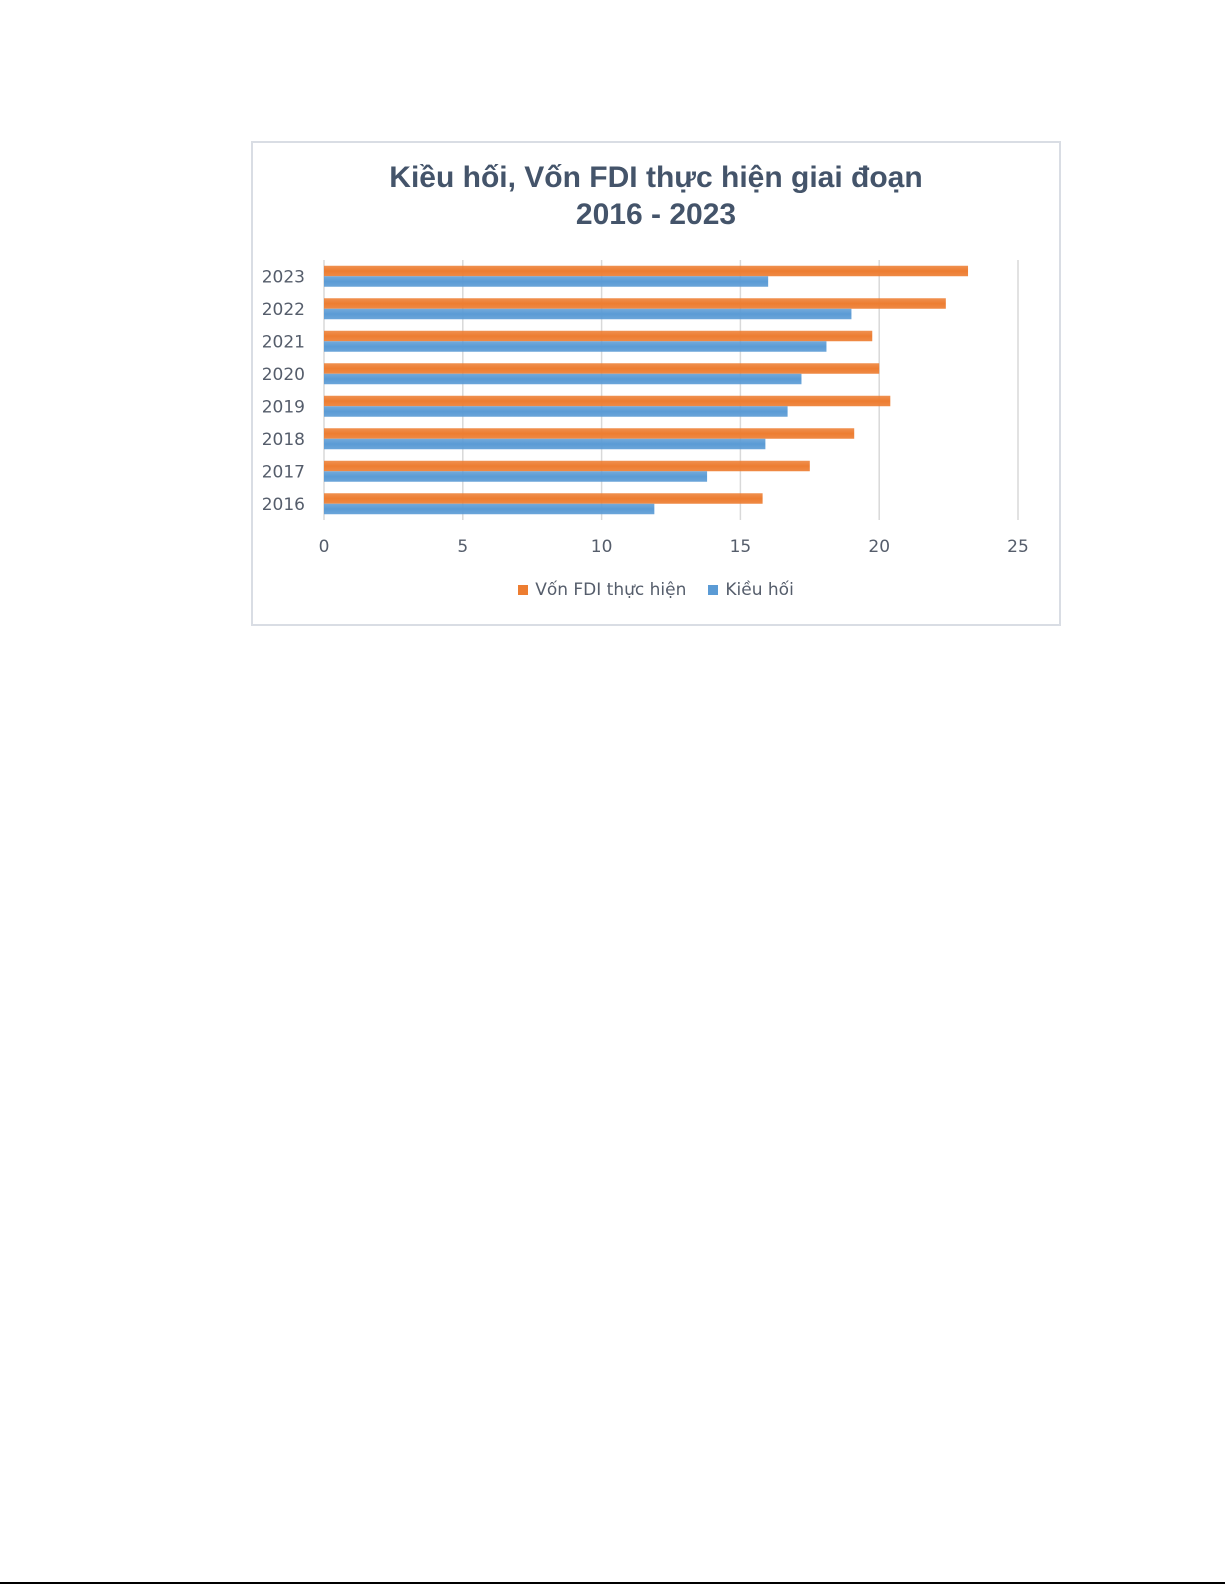 The width and height of the screenshot is (1225, 1585). Describe the element at coordinates (741, 547) in the screenshot. I see `x-tick-label: 15` at that location.